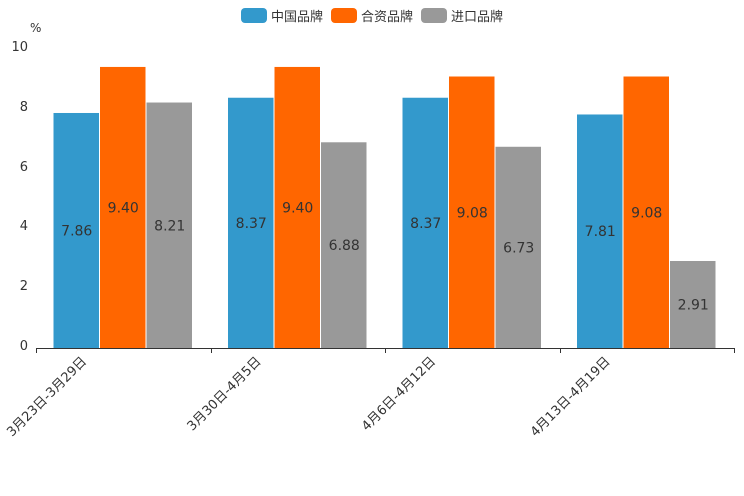  I want to click on legend-label-imported-brand: 进口品牌, so click(477, 17).